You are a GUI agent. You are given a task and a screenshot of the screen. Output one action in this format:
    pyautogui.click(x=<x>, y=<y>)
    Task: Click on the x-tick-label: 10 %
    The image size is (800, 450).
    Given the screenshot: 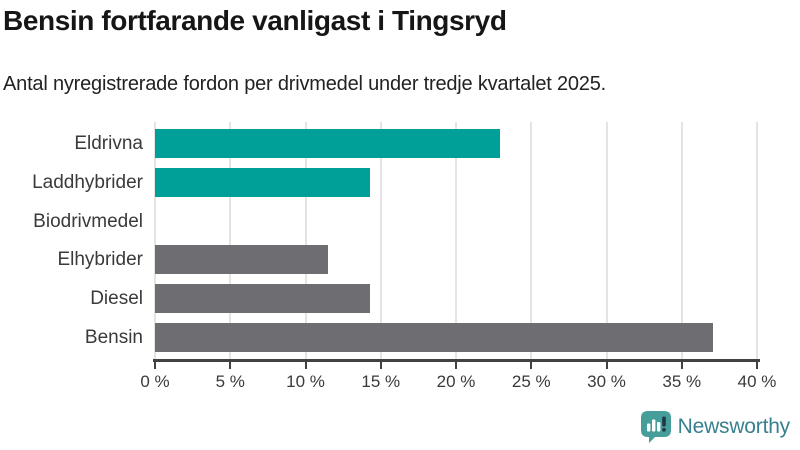 What is the action you would take?
    pyautogui.click(x=305, y=381)
    